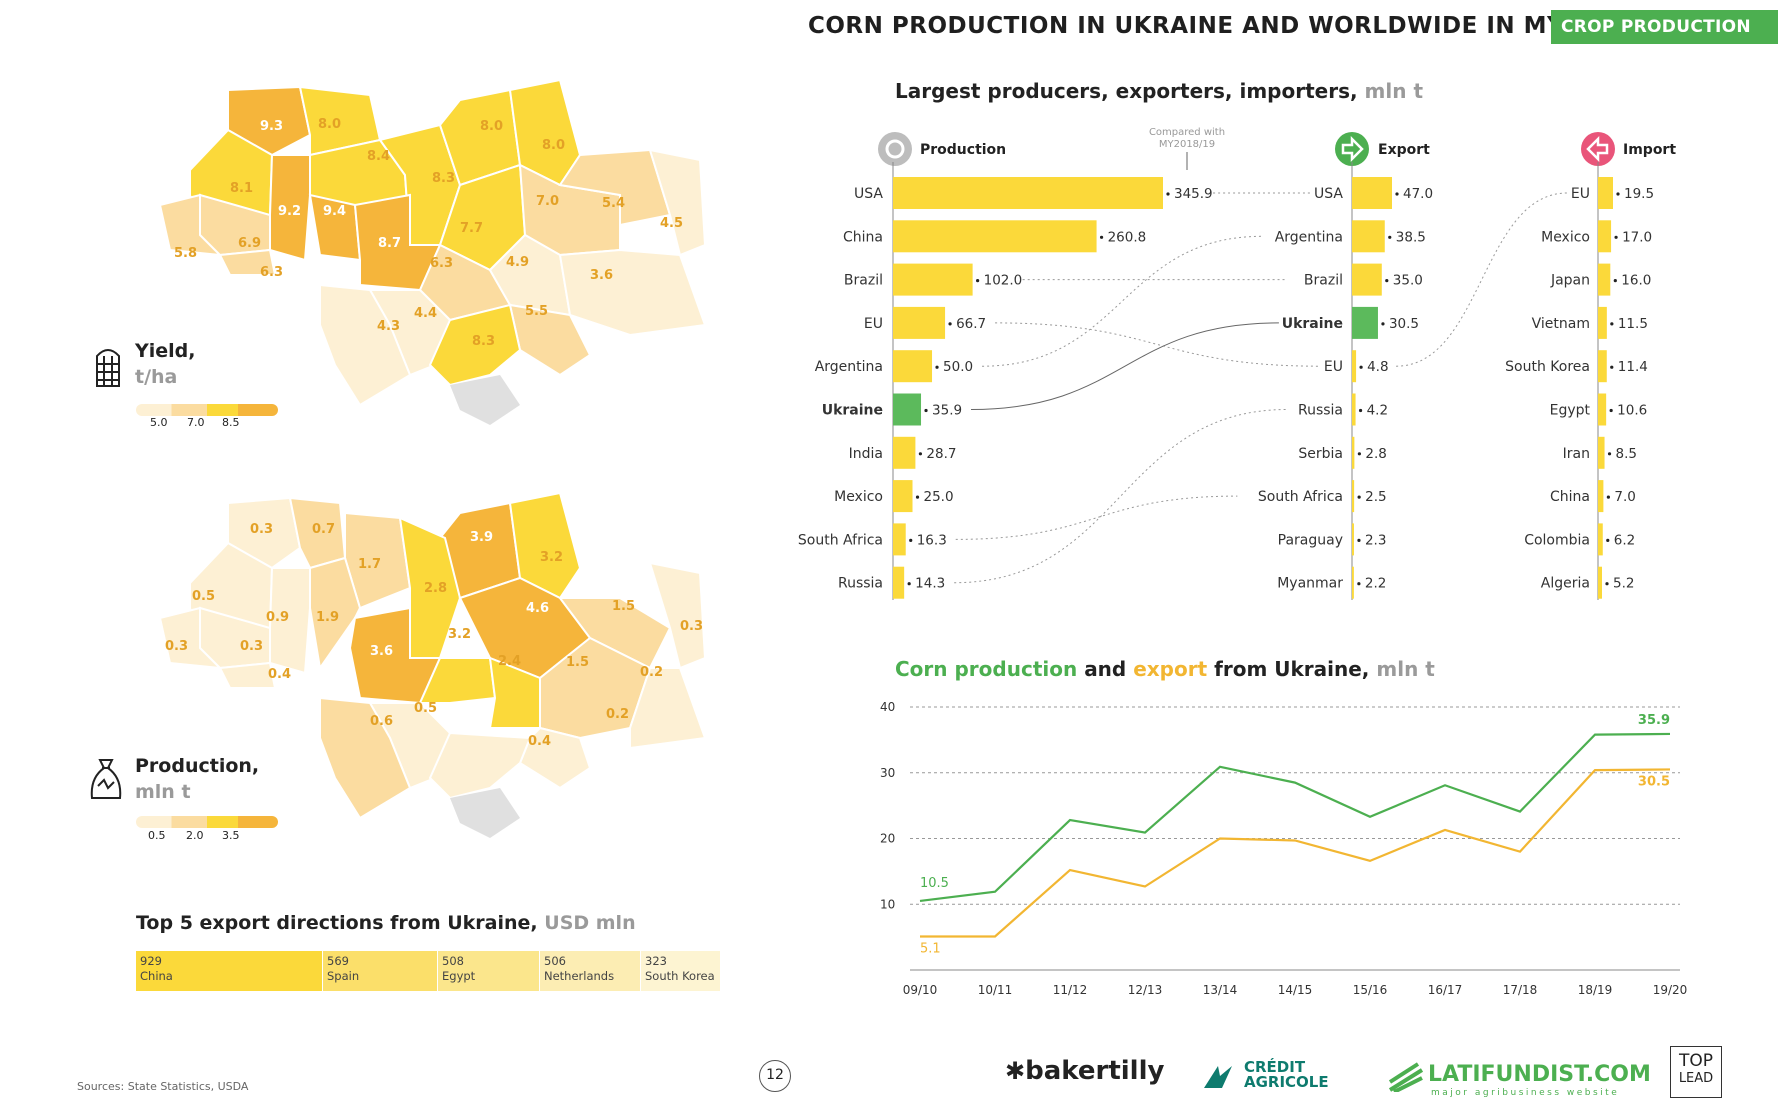  Describe the element at coordinates (381, 721) in the screenshot. I see `production-value-label: 0.6` at that location.